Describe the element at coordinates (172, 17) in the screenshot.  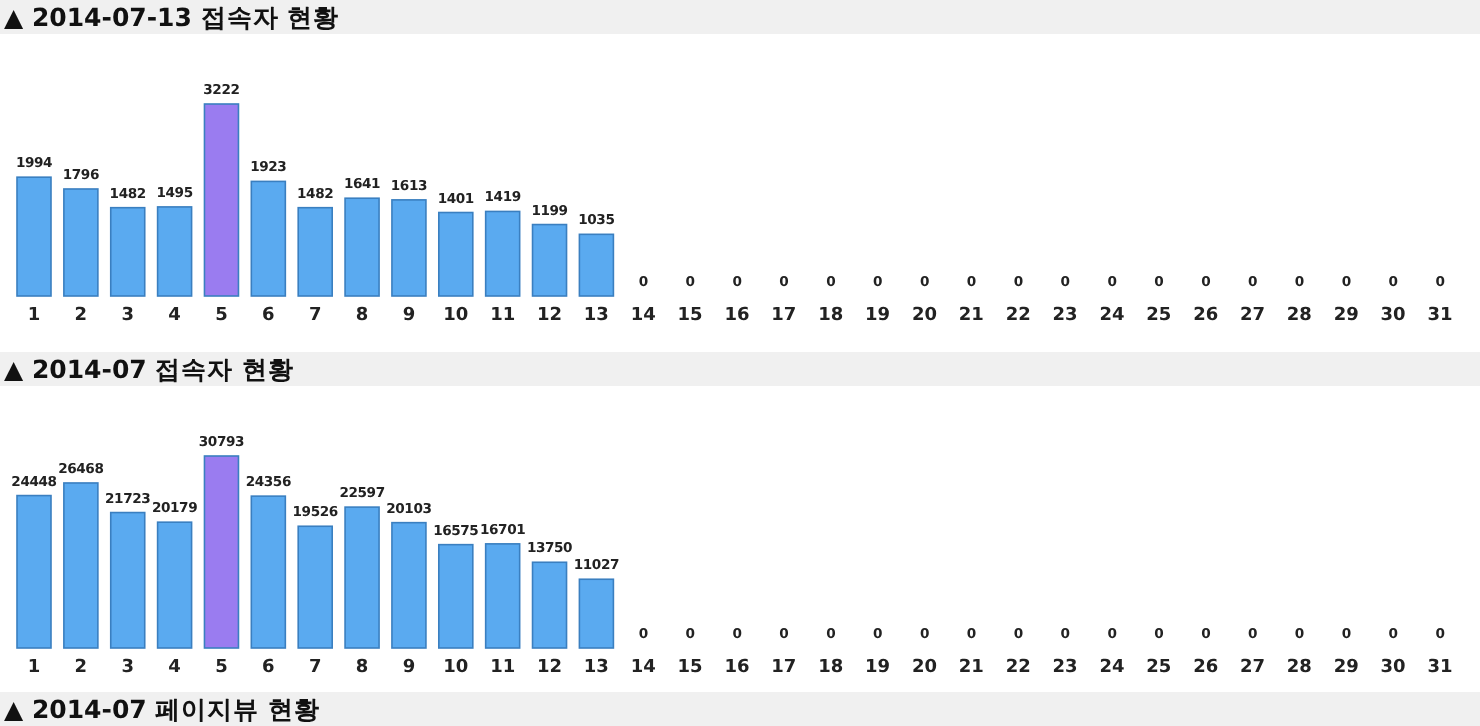
I see `chart-title: ▲ 2014-07-13 접속자 현황` at that location.